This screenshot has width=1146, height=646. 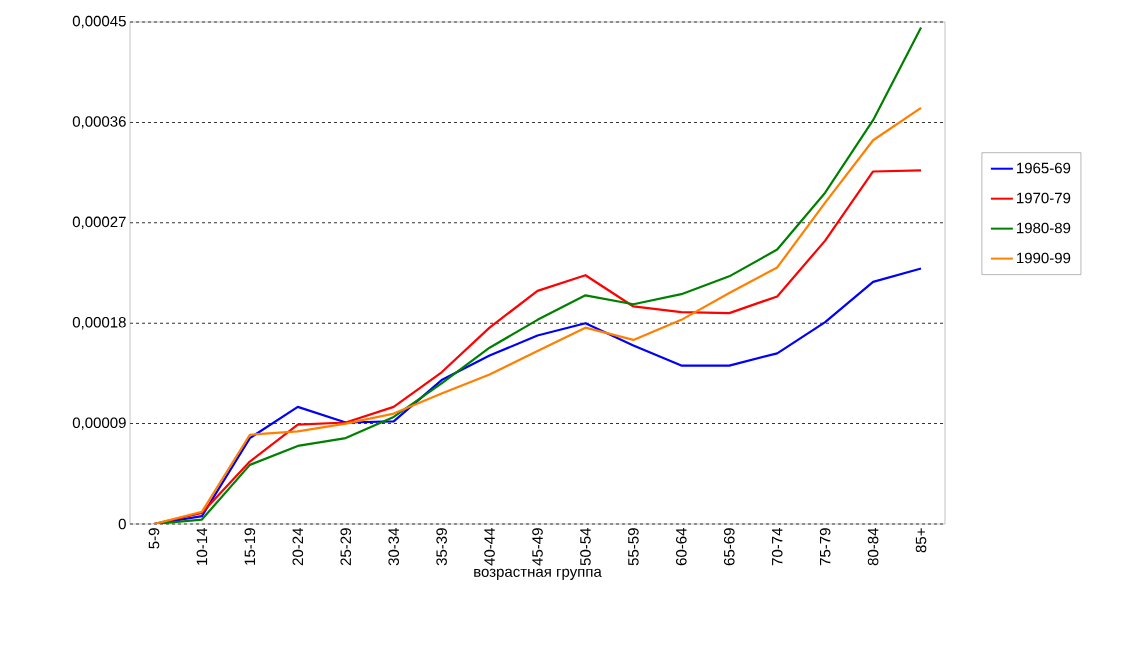 I want to click on legend-label: 1990-99, so click(x=1044, y=258).